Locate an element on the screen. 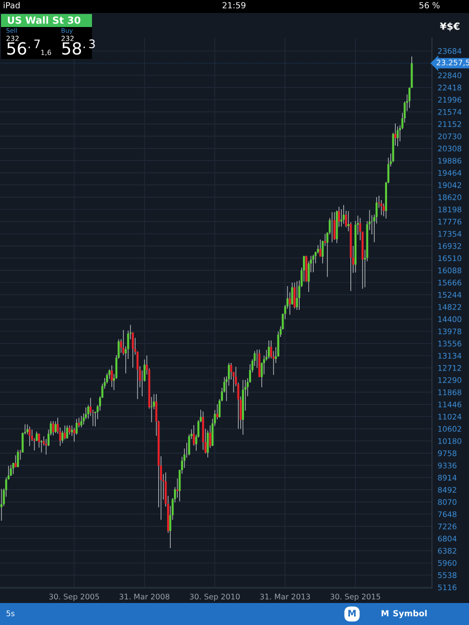  chart-title: US Wall St 30 is located at coordinates (44, 20).